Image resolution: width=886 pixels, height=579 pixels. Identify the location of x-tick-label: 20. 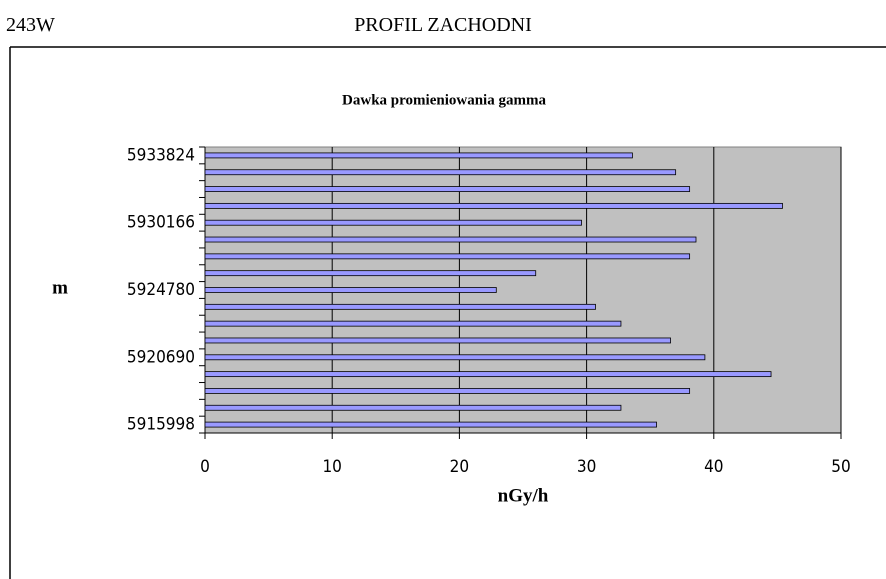
(459, 467).